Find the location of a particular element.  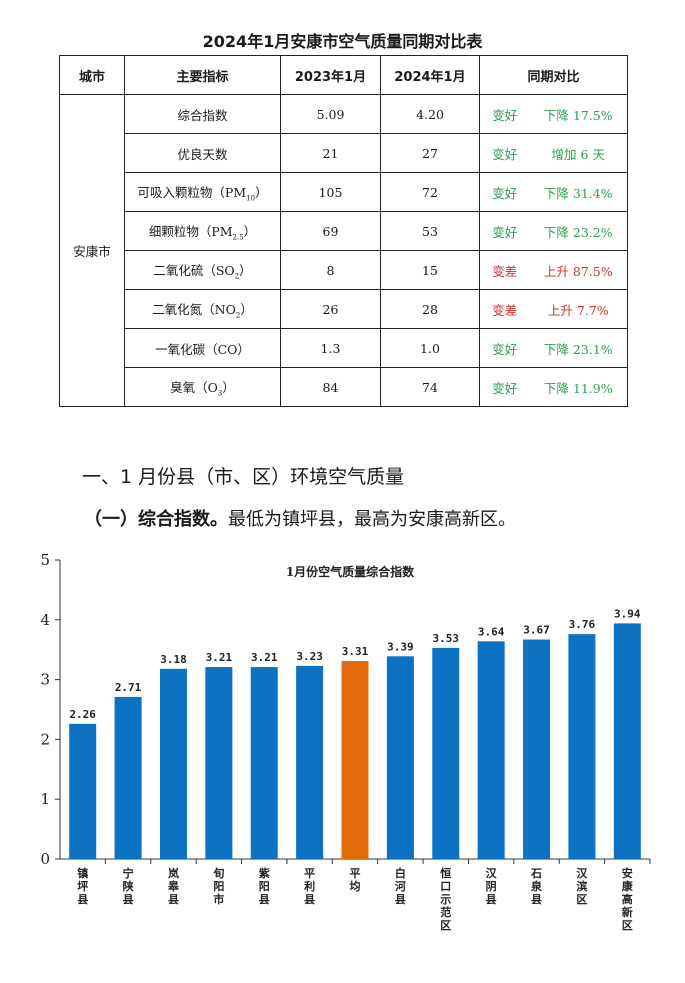

y-tick-label: 4 is located at coordinates (45, 620).